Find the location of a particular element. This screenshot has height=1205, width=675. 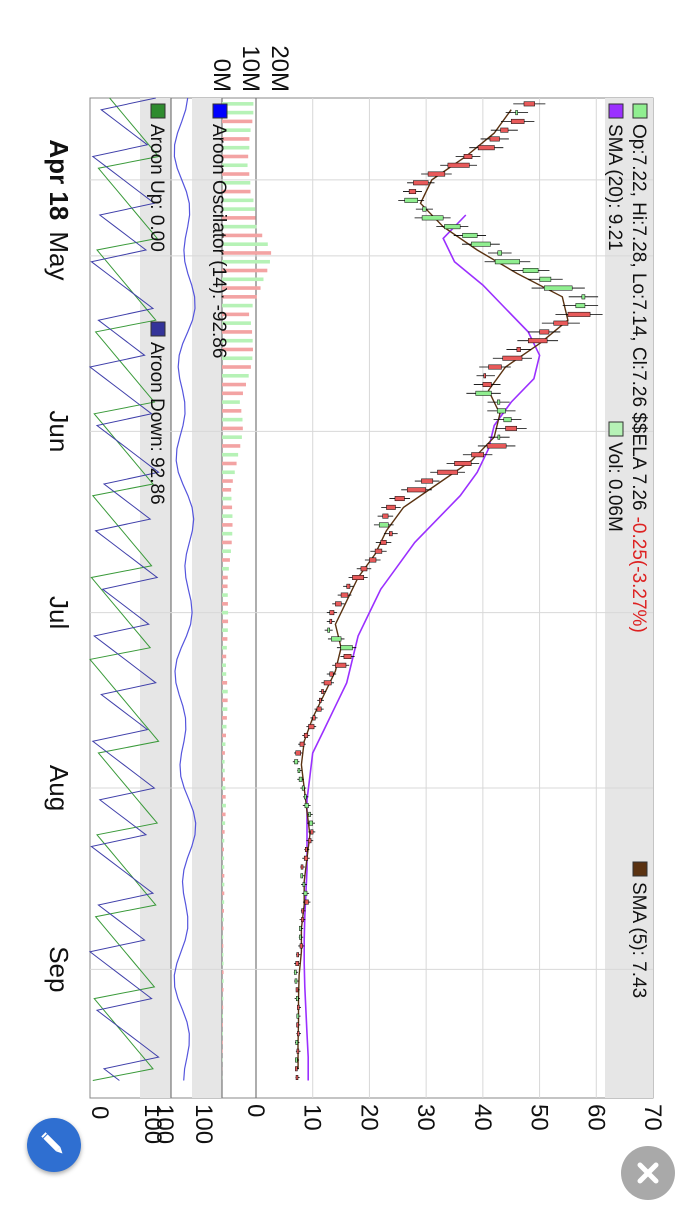

legend-swatch-ohlc is located at coordinates (640, 111).